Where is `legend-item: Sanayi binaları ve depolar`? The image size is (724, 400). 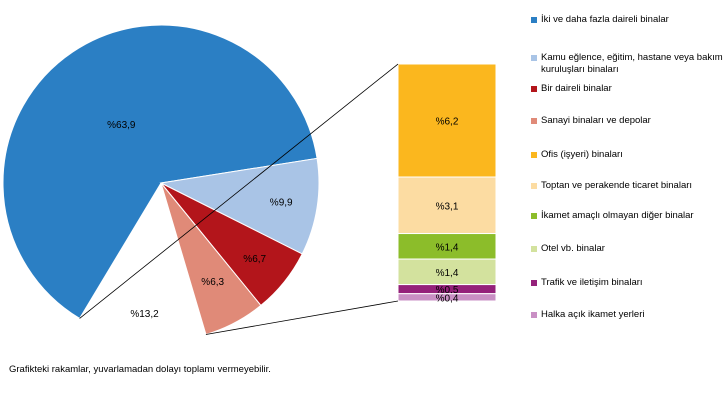
legend-item: Sanayi binaları ve depolar is located at coordinates (627, 121).